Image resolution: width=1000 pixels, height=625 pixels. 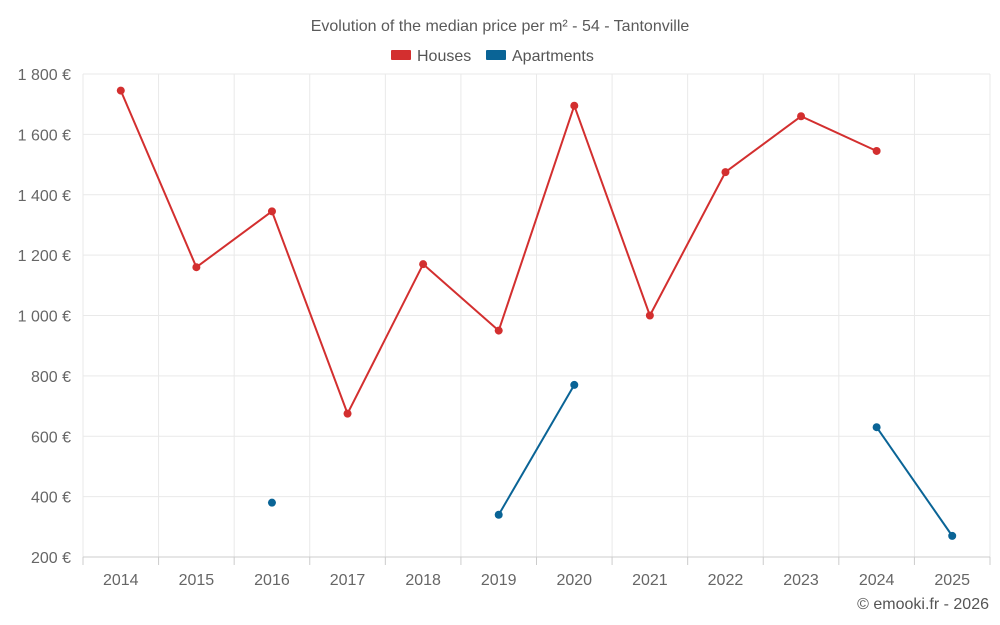 I want to click on x-tick-label: 2017, so click(x=348, y=580).